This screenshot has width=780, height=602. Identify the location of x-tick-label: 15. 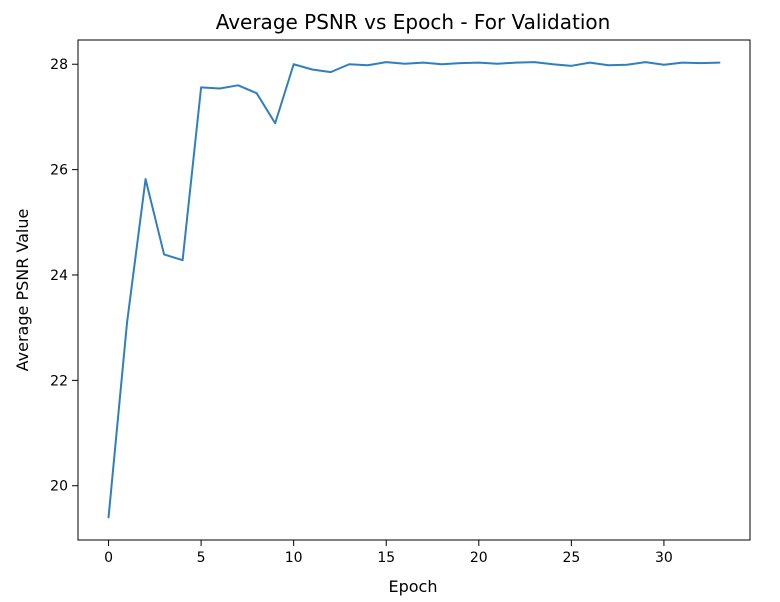
(386, 558).